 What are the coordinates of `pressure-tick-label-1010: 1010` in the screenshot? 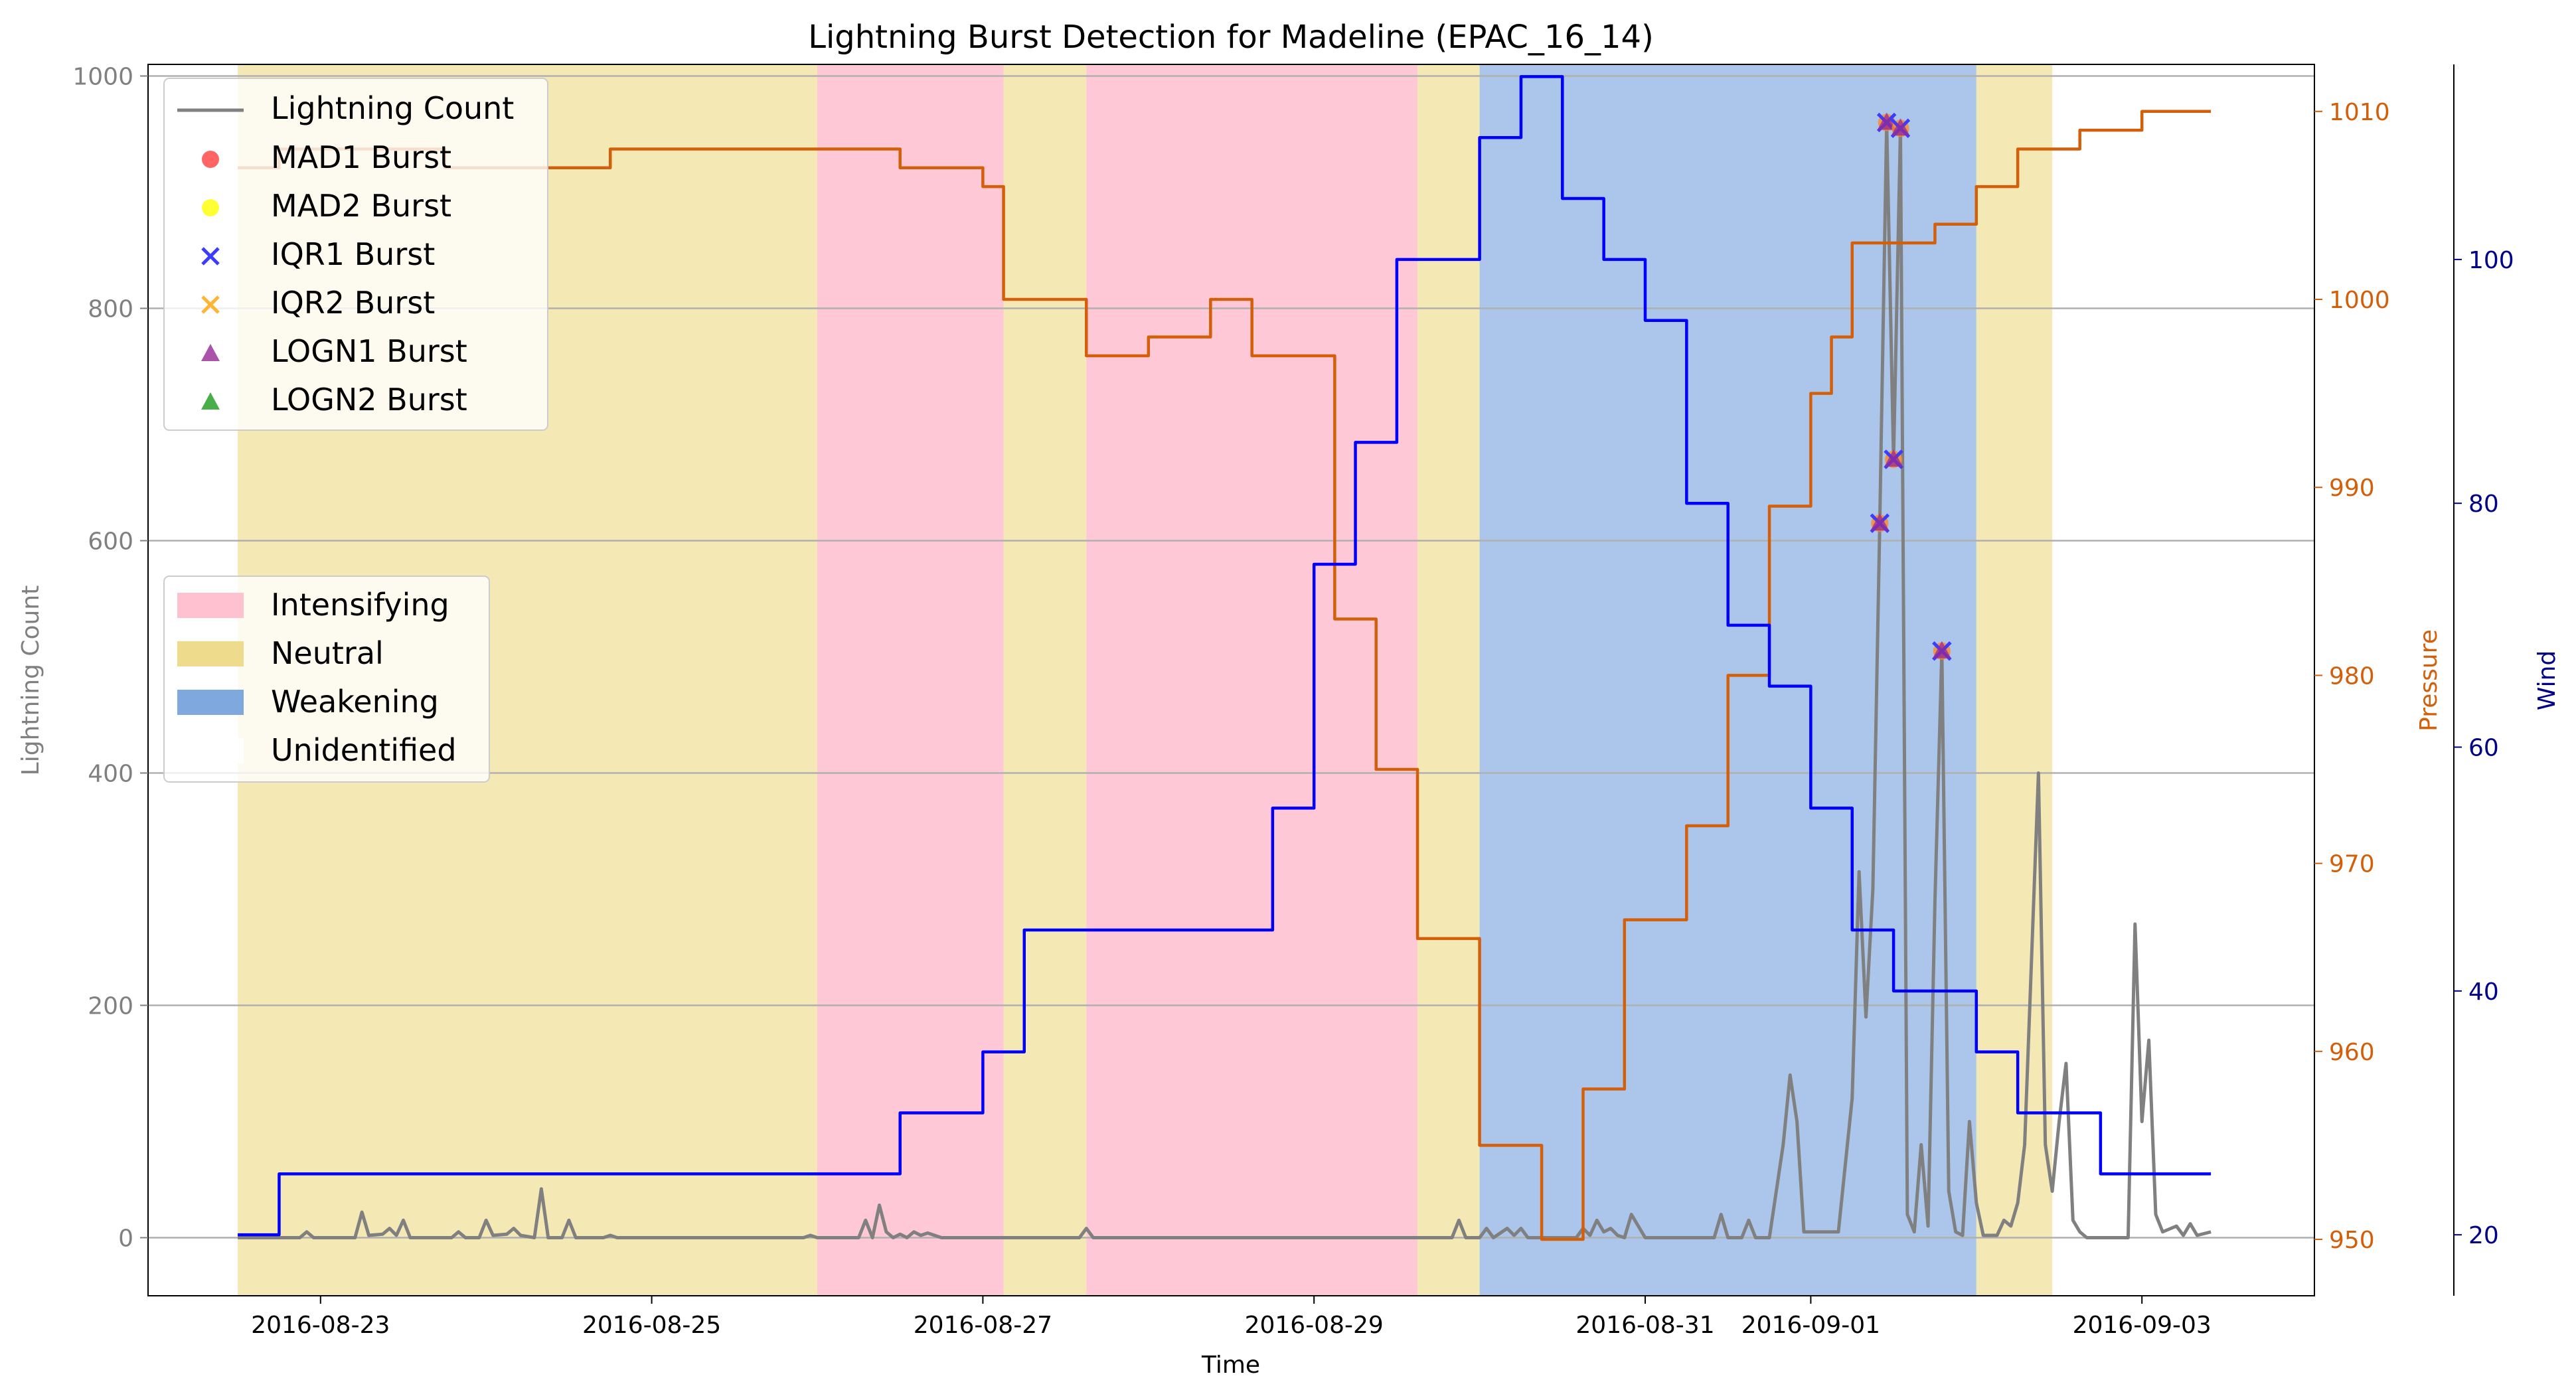 It's located at (2359, 112).